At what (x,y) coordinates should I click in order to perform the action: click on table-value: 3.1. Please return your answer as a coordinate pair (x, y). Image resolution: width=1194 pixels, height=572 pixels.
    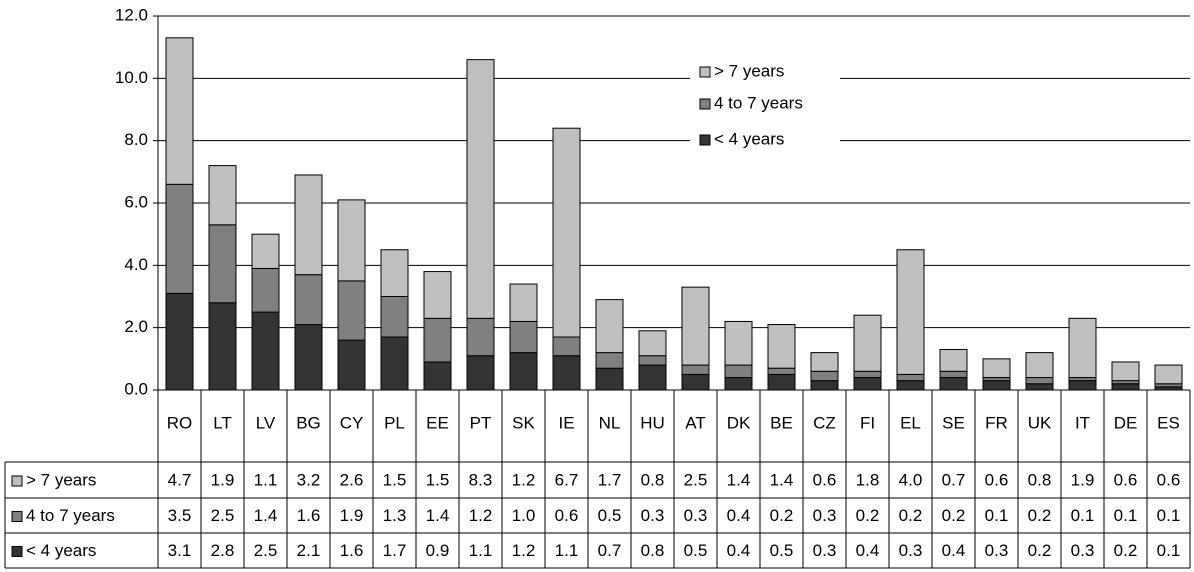
    Looking at the image, I should click on (180, 550).